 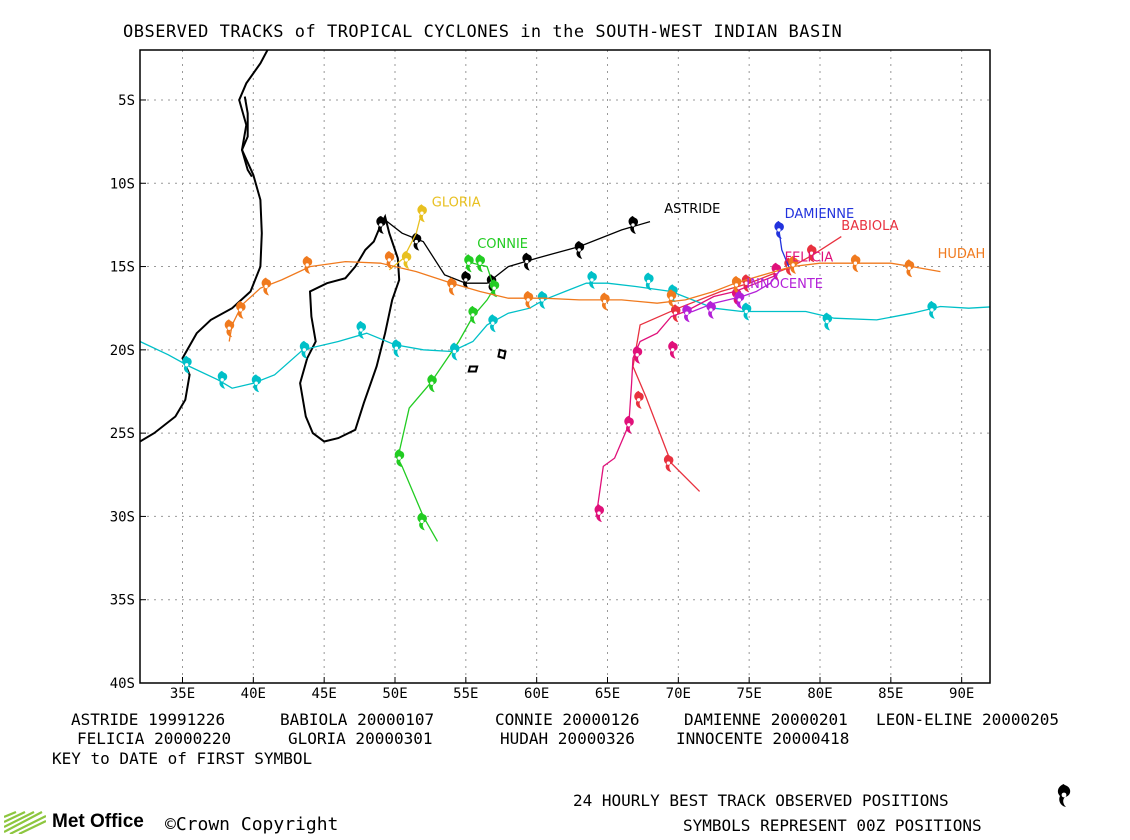 What do you see at coordinates (246, 137) in the screenshot?
I see `zanzibar-coastline` at bounding box center [246, 137].